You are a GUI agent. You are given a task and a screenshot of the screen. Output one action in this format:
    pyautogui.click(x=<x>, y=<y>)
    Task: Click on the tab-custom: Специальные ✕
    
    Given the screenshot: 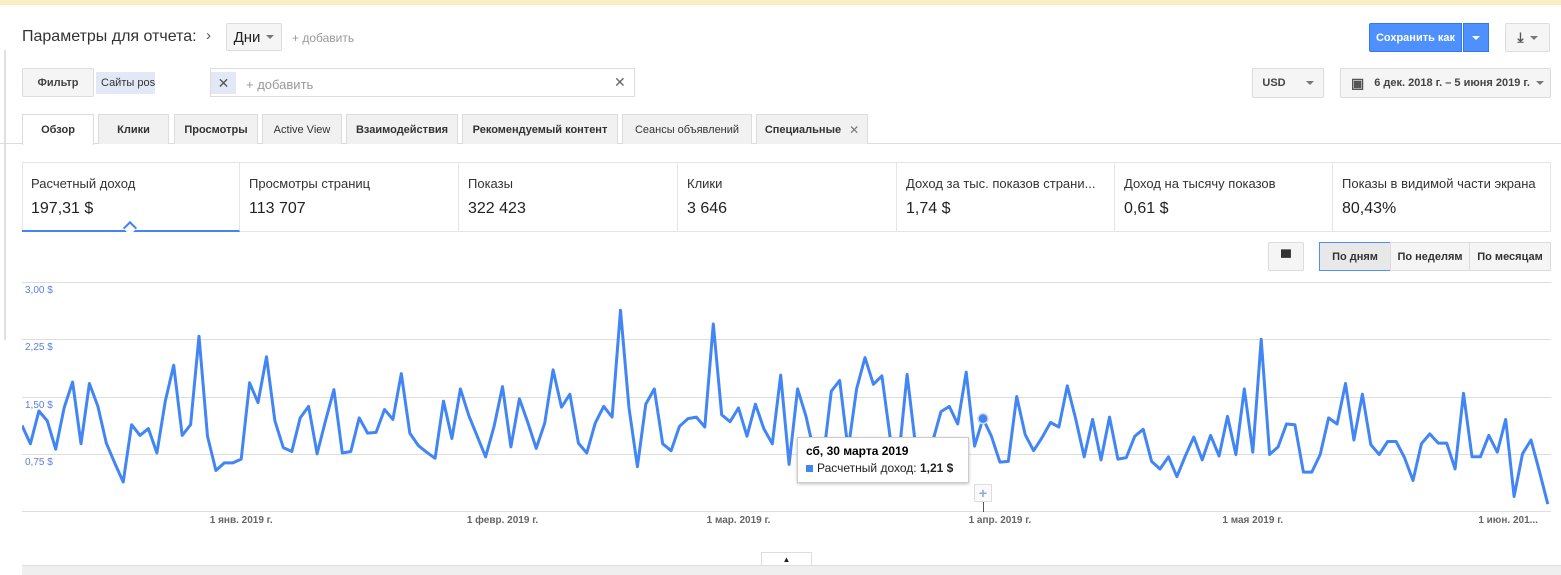 What is the action you would take?
    pyautogui.click(x=812, y=129)
    